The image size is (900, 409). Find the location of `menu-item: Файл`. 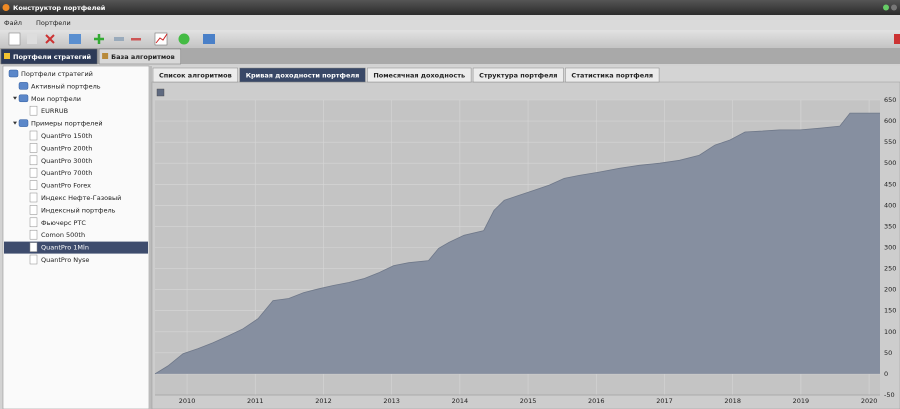

menu-item: Файл is located at coordinates (13, 23).